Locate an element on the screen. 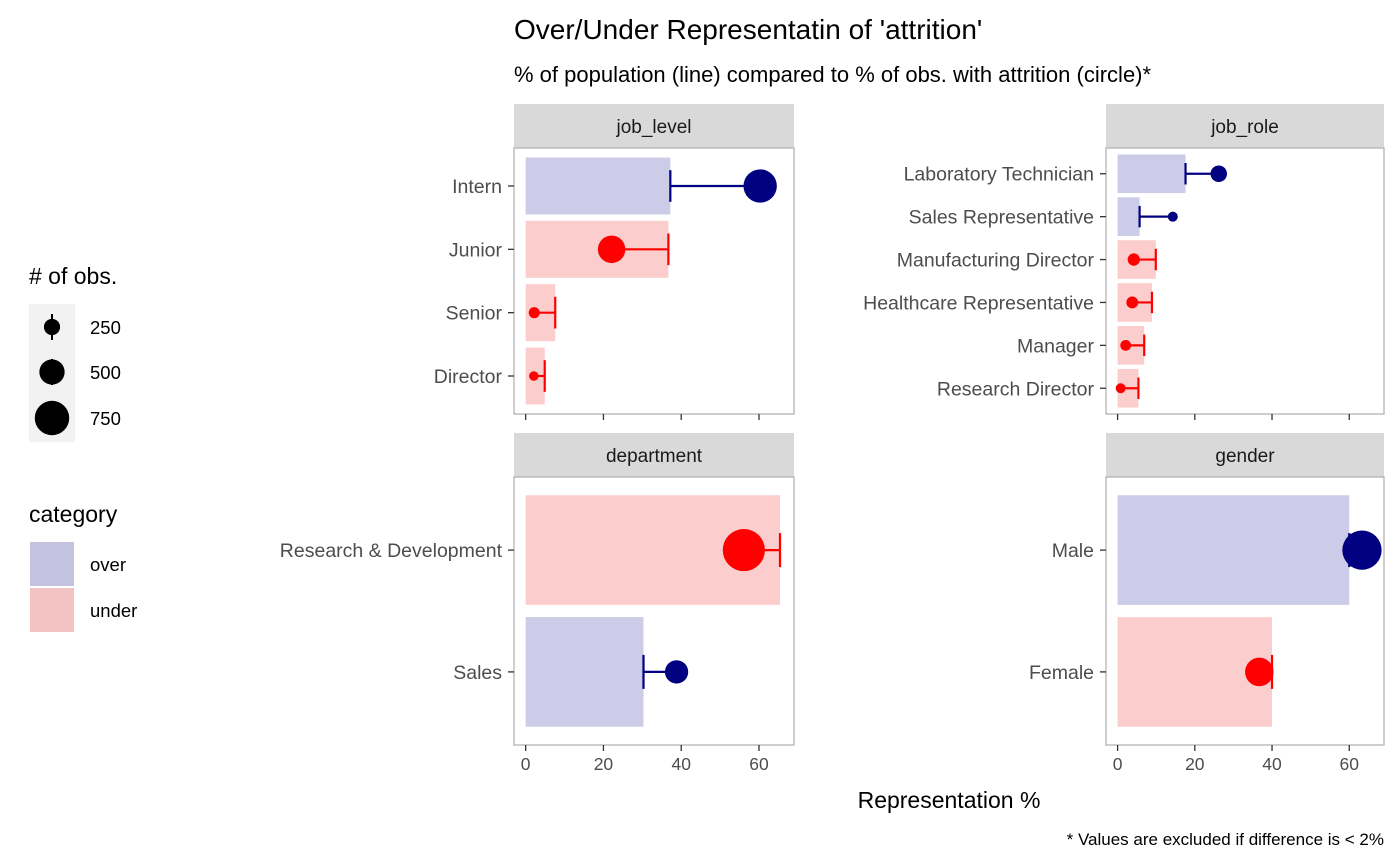 The width and height of the screenshot is (1400, 866). row-job-level-junior: Junior is located at coordinates (559, 249).